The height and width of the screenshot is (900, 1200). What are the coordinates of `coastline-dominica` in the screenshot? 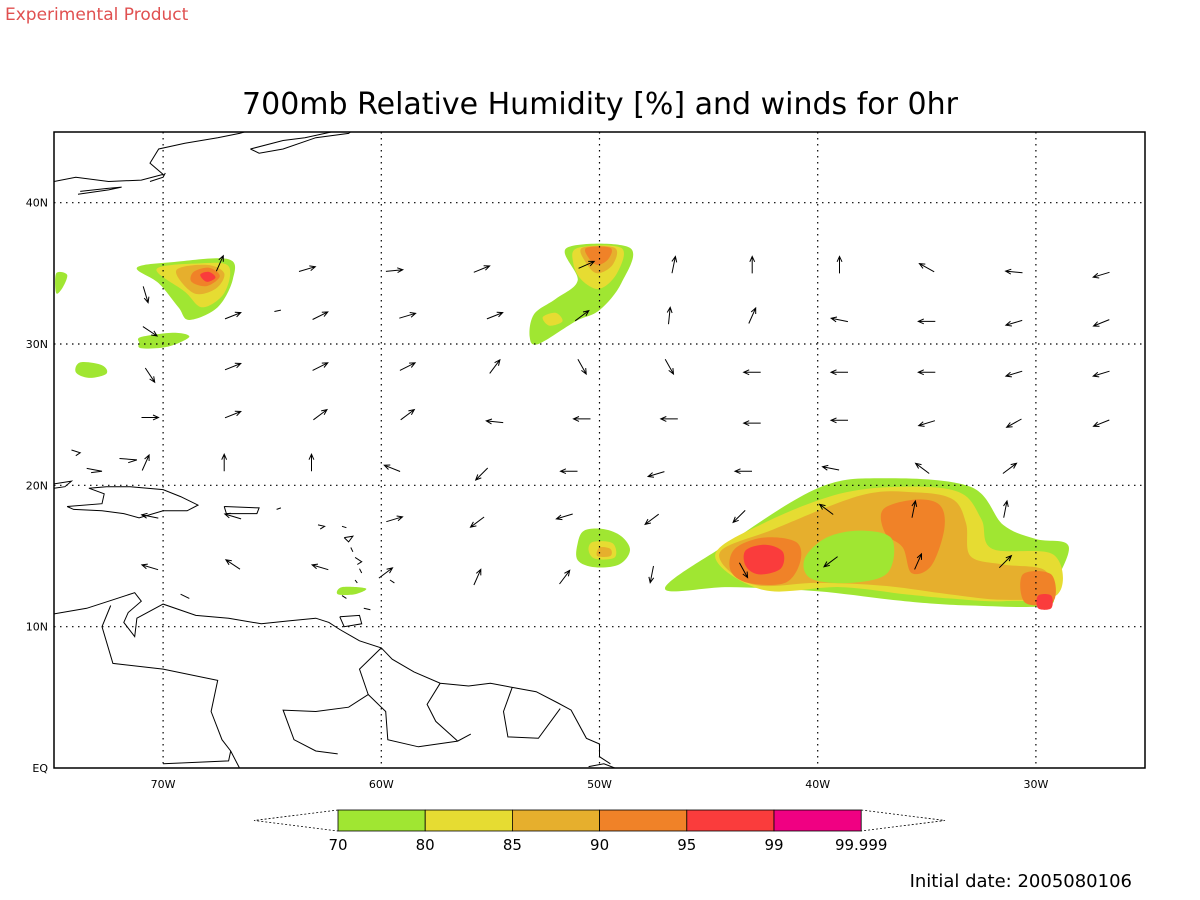 It's located at (352, 550).